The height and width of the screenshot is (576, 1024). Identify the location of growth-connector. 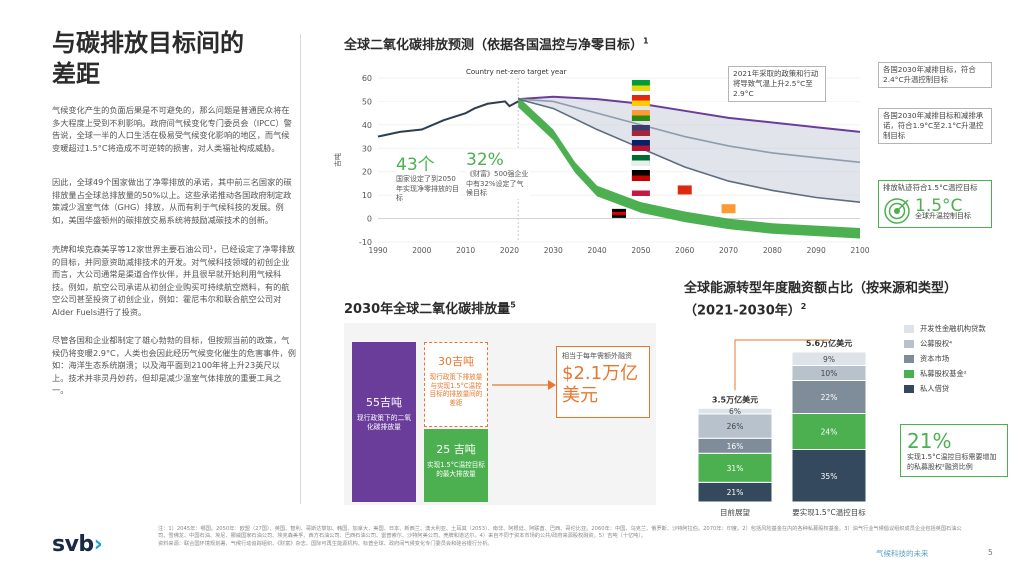
(781, 365).